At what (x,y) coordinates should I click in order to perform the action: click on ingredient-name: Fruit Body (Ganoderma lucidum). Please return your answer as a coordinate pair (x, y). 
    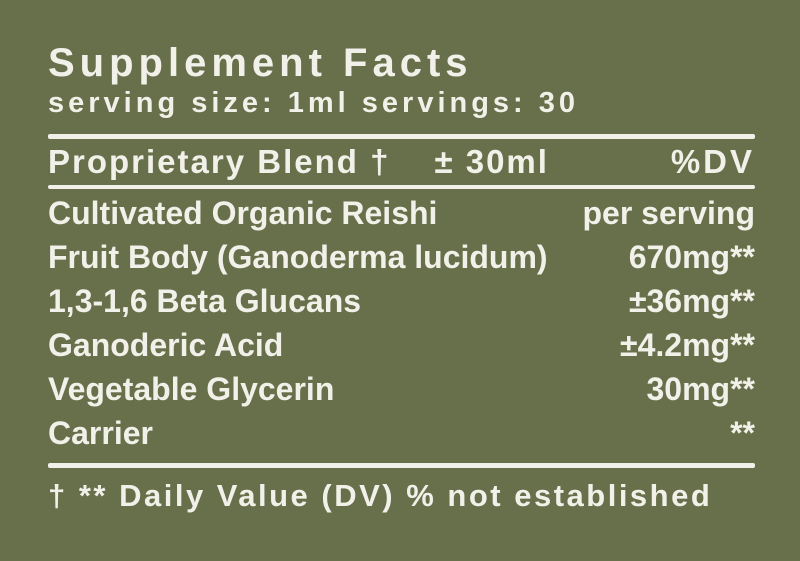
    Looking at the image, I should click on (298, 257).